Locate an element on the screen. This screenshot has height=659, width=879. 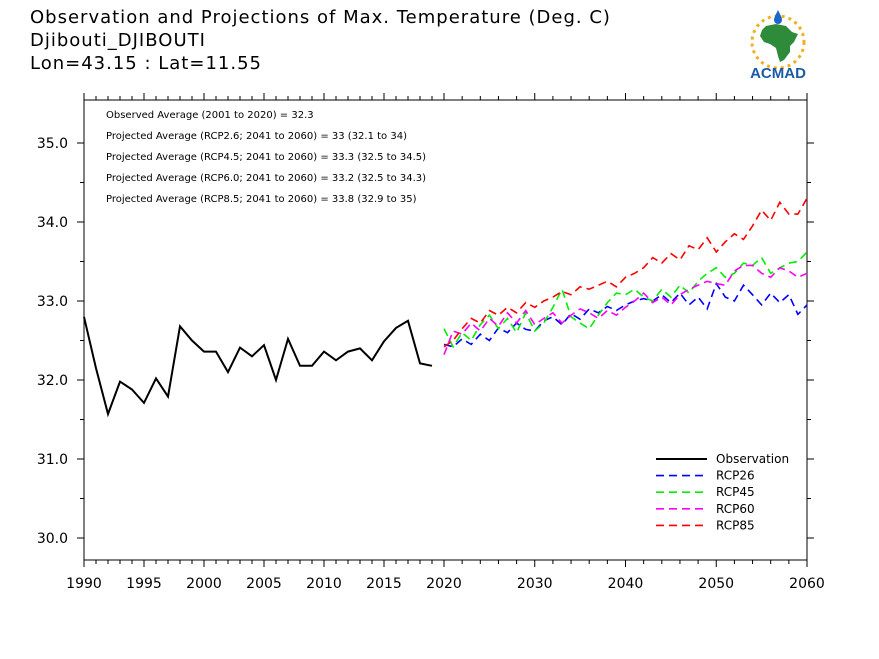
y-tick-label: 32.0 is located at coordinates (52, 381).